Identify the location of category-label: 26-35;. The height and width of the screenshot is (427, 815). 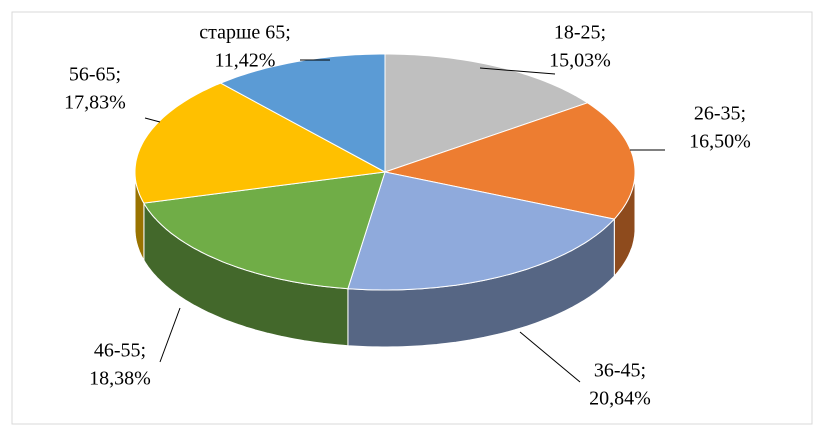
(720, 114).